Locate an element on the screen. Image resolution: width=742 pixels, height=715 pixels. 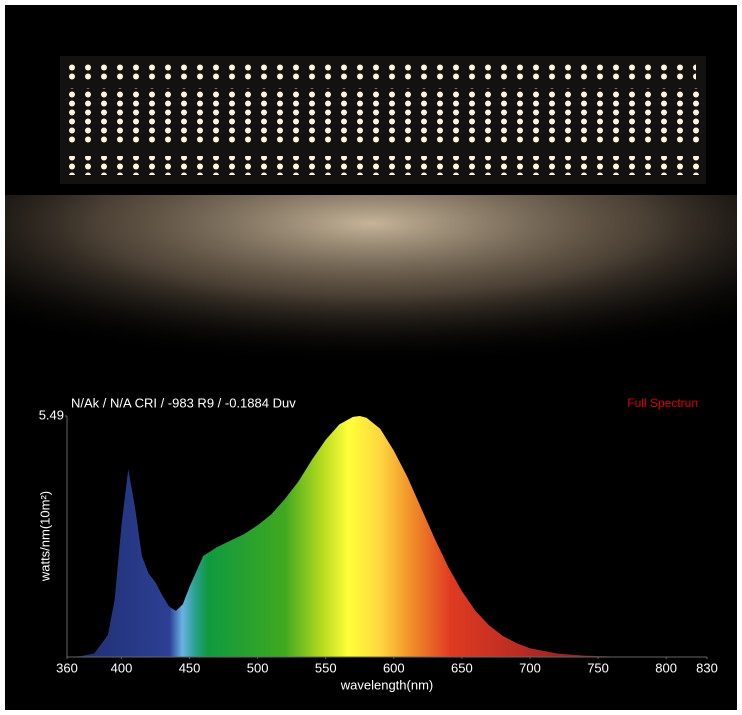
chart-title: N/Ak / N/A CRI / -983 R9 / -0.1884 Duv is located at coordinates (183, 402).